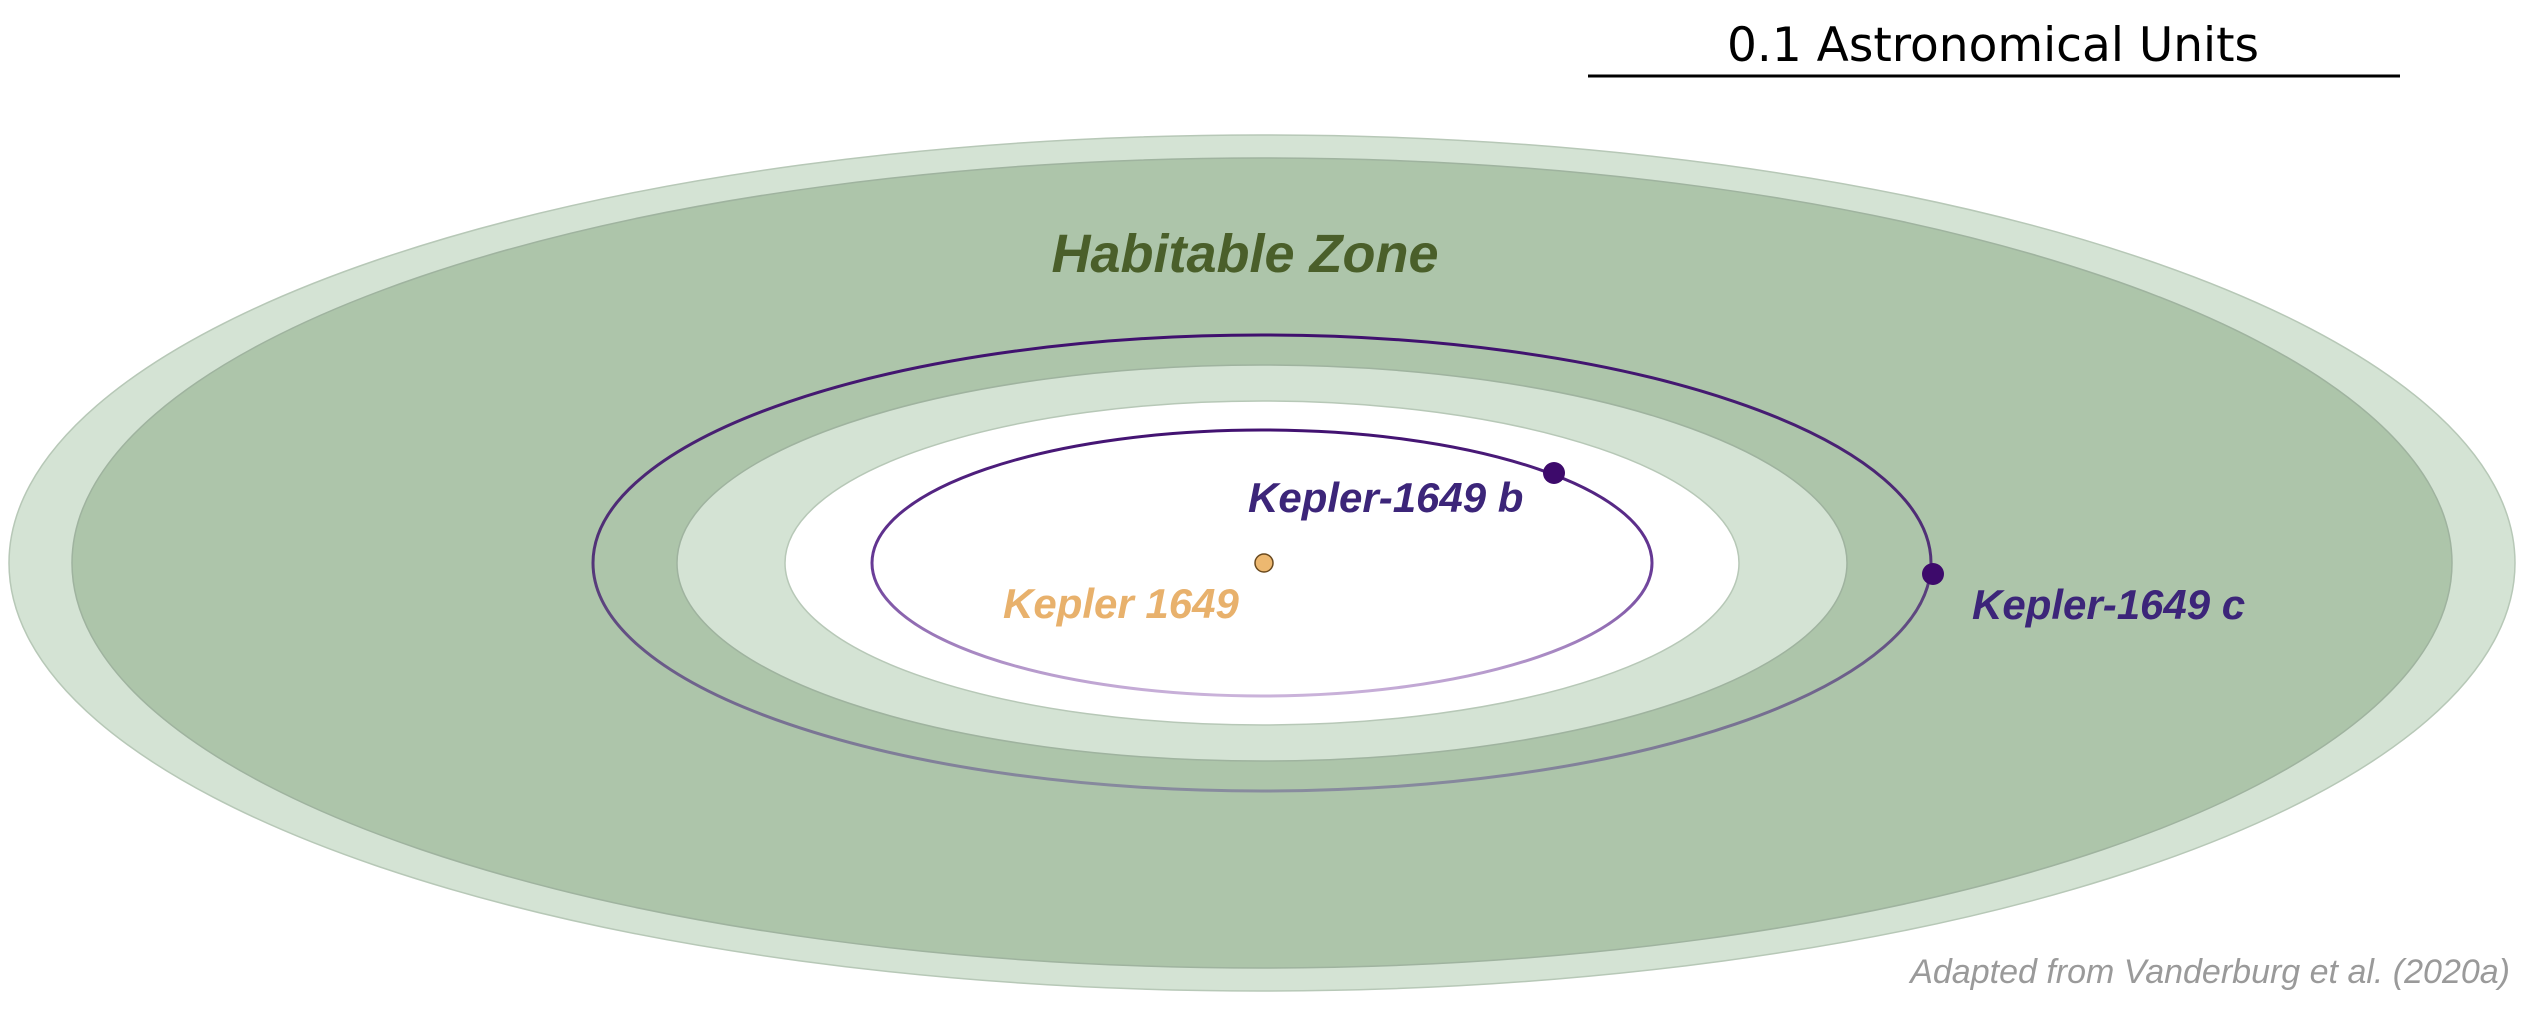 The height and width of the screenshot is (1013, 2525). I want to click on orbit-kepler-1649-b, so click(1262, 563).